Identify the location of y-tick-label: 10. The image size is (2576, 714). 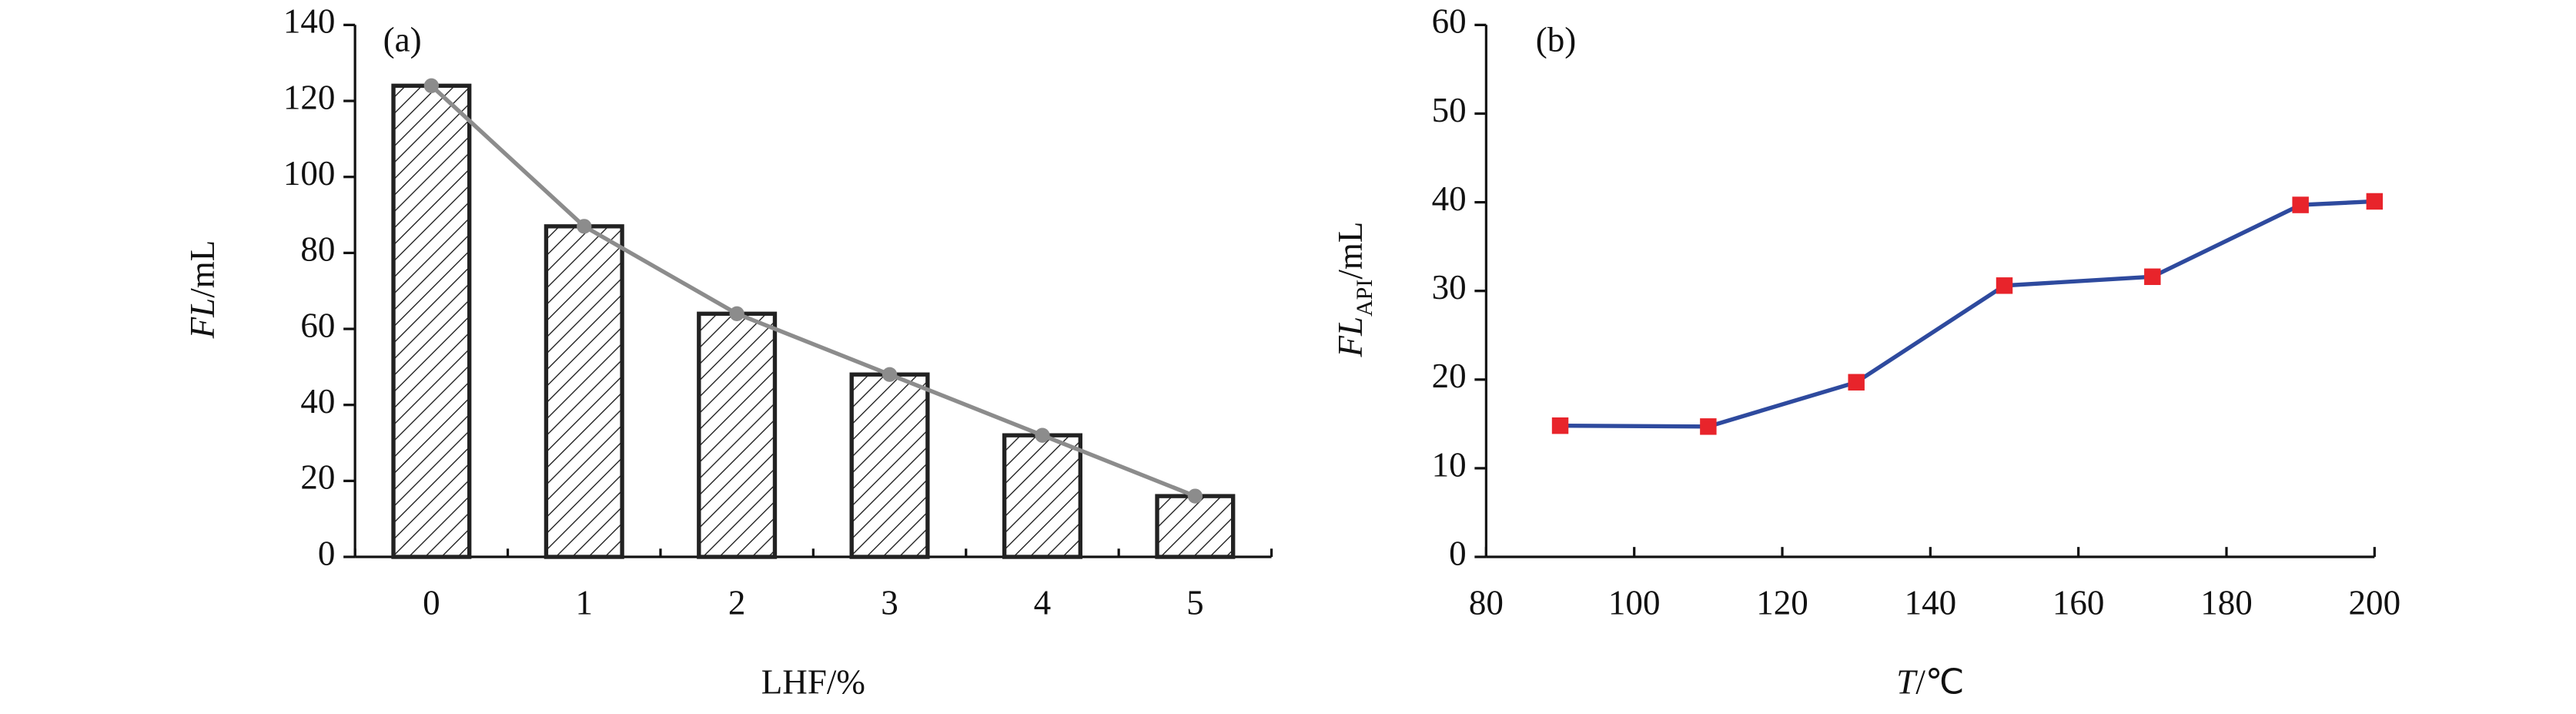
(1449, 464).